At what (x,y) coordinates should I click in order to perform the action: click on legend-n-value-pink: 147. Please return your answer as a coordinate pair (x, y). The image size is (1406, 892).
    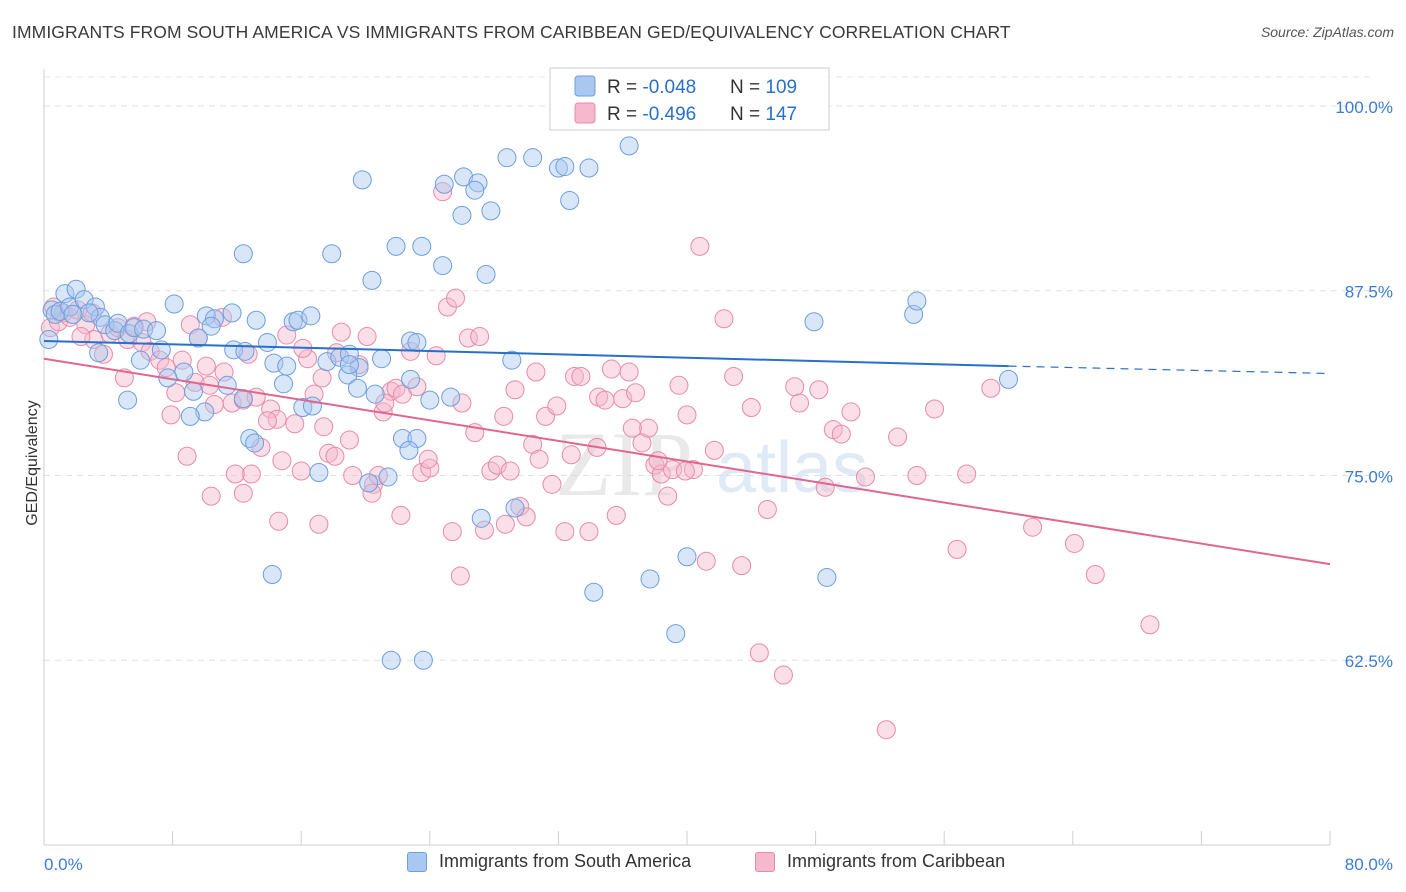
    Looking at the image, I should click on (781, 114).